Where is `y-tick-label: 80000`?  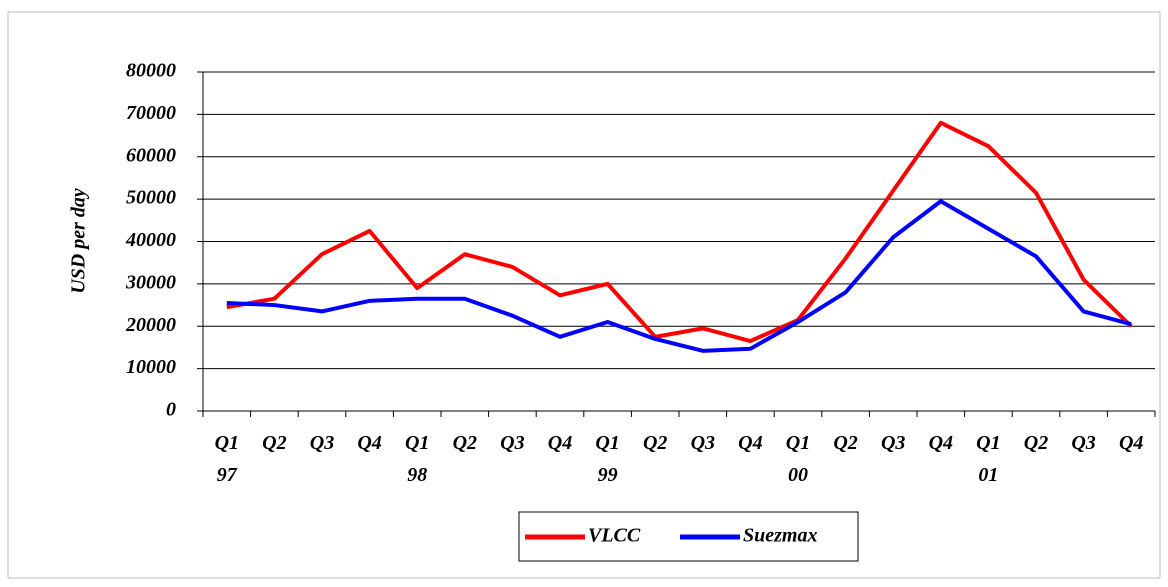
y-tick-label: 80000 is located at coordinates (151, 71).